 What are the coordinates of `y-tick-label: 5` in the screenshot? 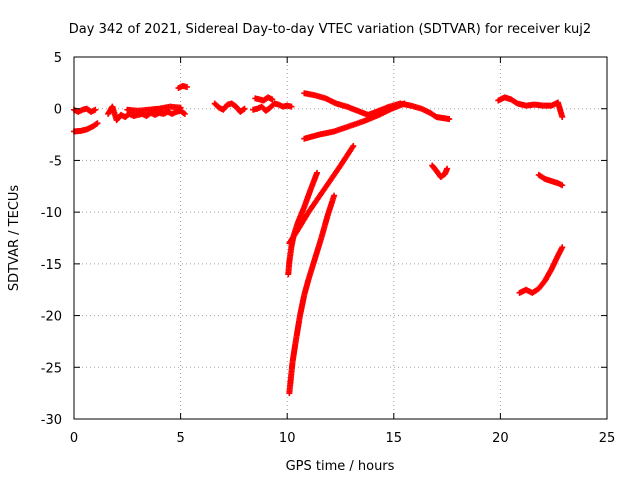 It's located at (58, 58).